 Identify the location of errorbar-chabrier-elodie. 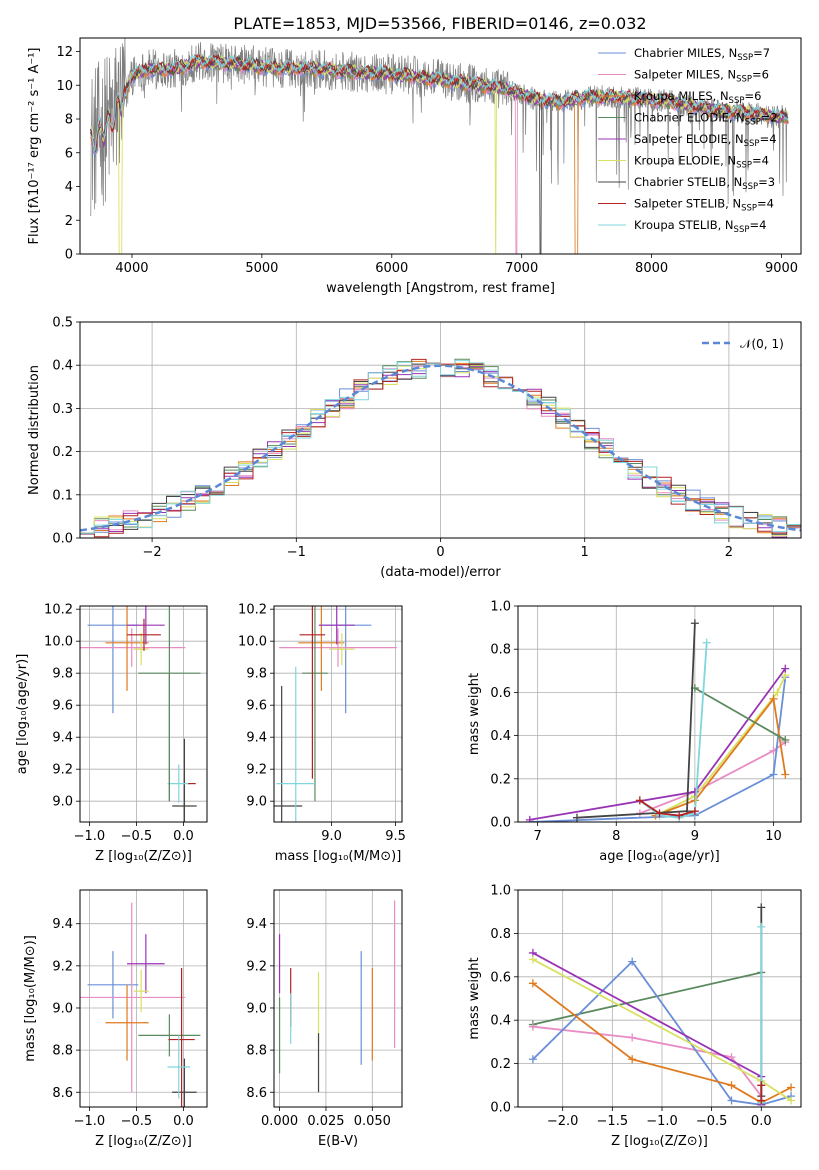
(315, 704).